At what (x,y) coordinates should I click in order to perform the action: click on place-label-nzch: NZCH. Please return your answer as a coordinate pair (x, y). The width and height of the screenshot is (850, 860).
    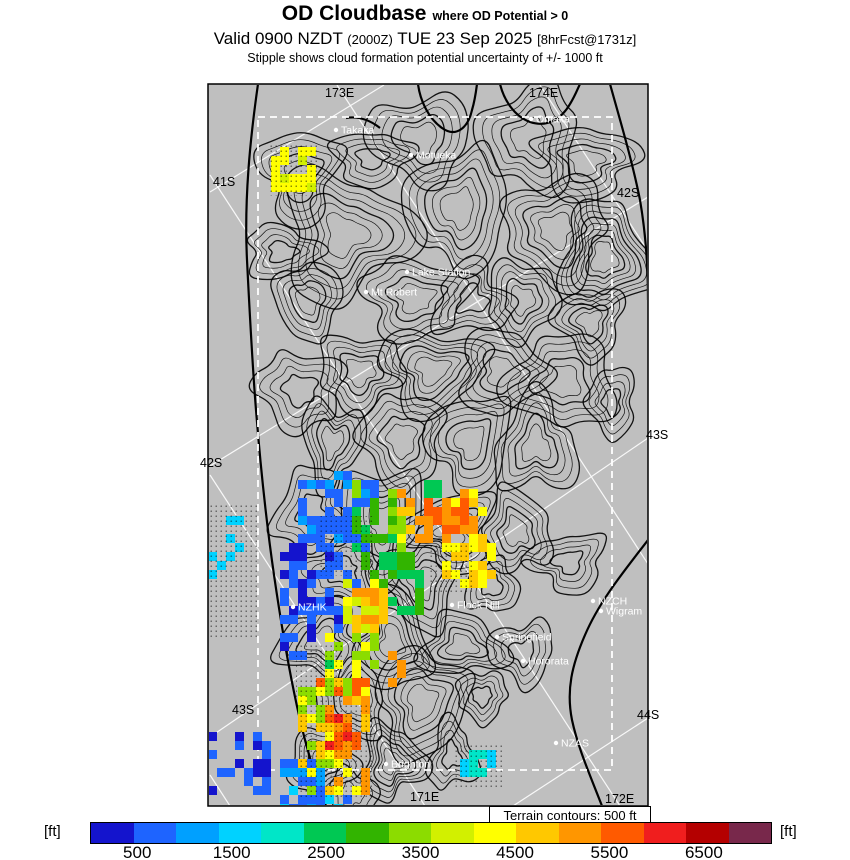
    Looking at the image, I should click on (612, 602).